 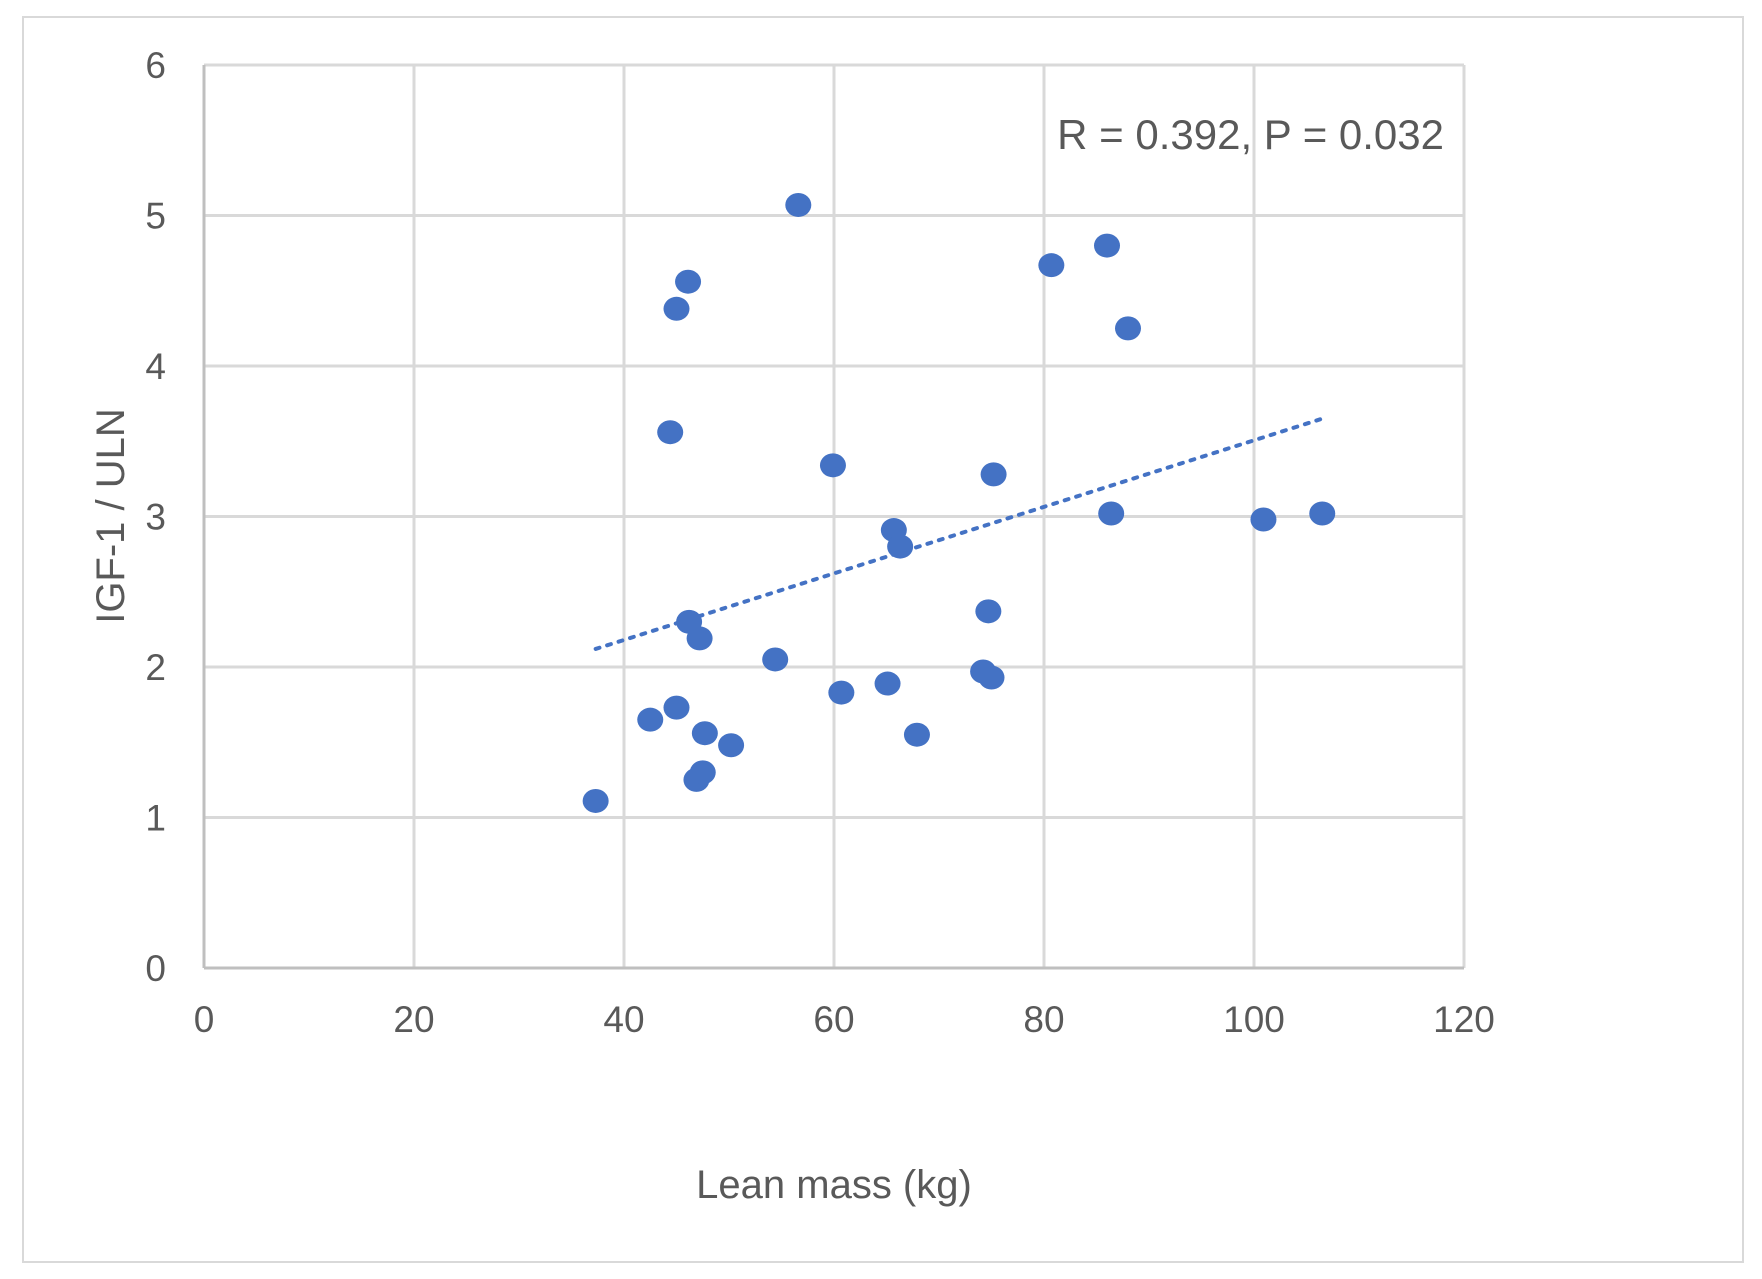 I want to click on y-tick-label: 5, so click(x=155, y=216).